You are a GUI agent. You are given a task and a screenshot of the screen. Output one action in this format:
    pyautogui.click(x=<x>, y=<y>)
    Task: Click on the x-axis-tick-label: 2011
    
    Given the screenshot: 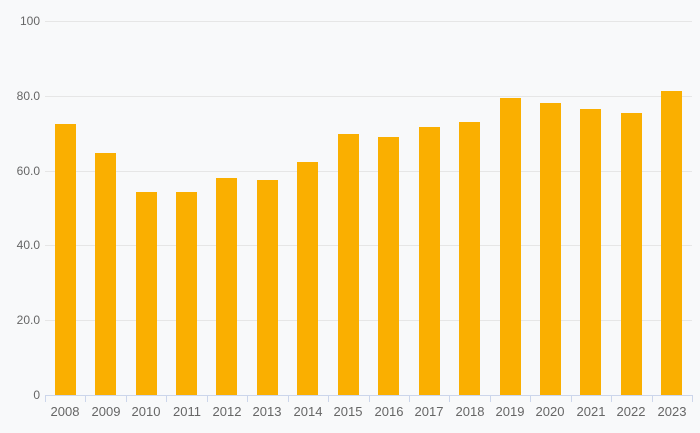 What is the action you would take?
    pyautogui.click(x=187, y=411)
    